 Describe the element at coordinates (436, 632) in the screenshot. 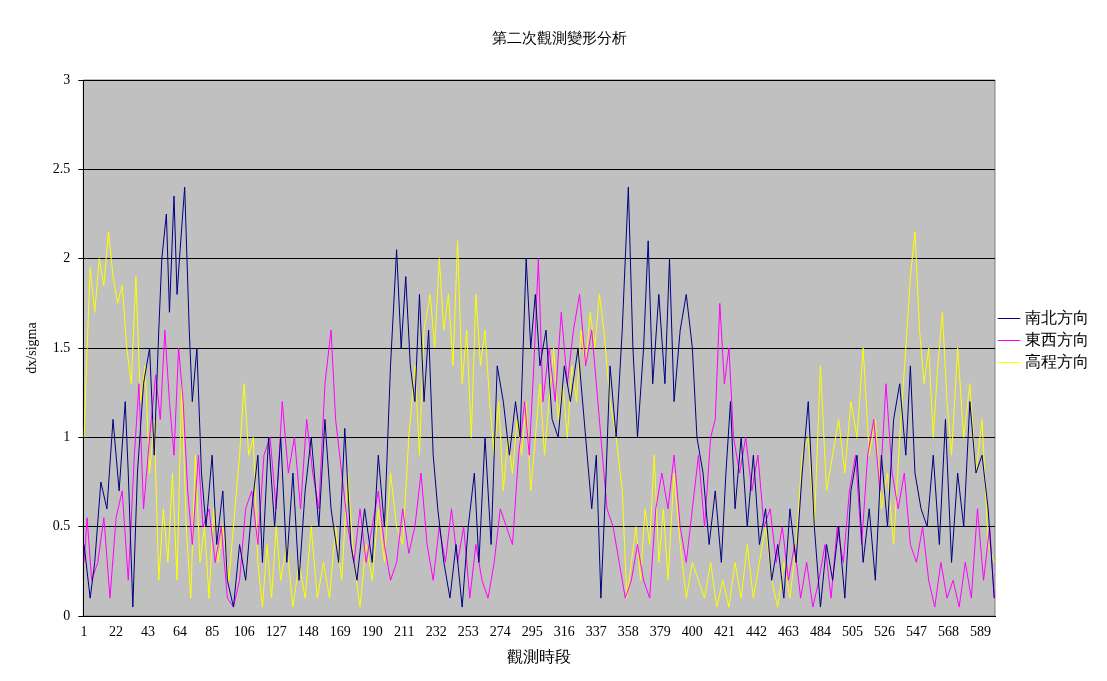

I see `x-tick-label: 232` at that location.